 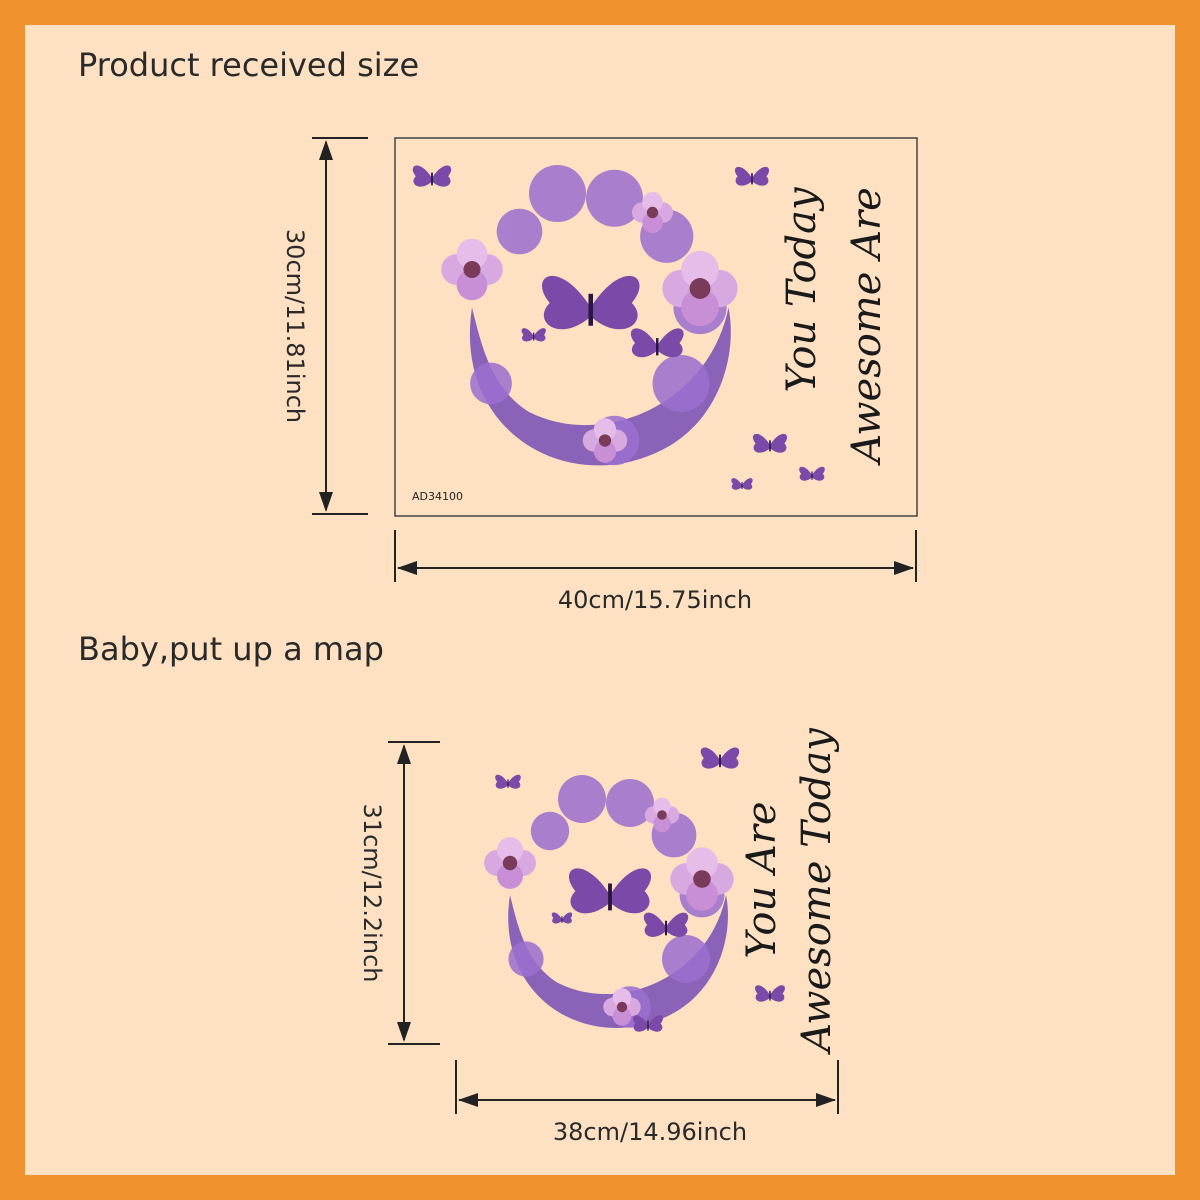 I want to click on sticker-sheet, so click(x=656, y=327).